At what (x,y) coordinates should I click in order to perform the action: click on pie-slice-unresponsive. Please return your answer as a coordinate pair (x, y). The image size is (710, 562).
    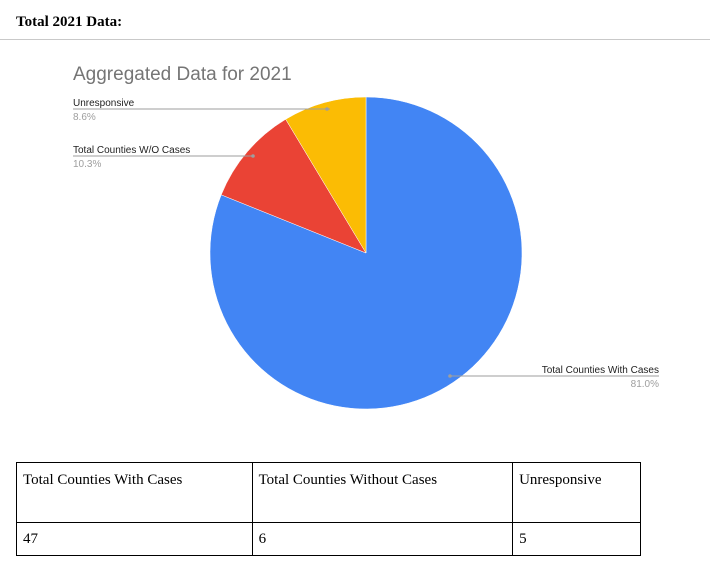
    Looking at the image, I should click on (326, 175).